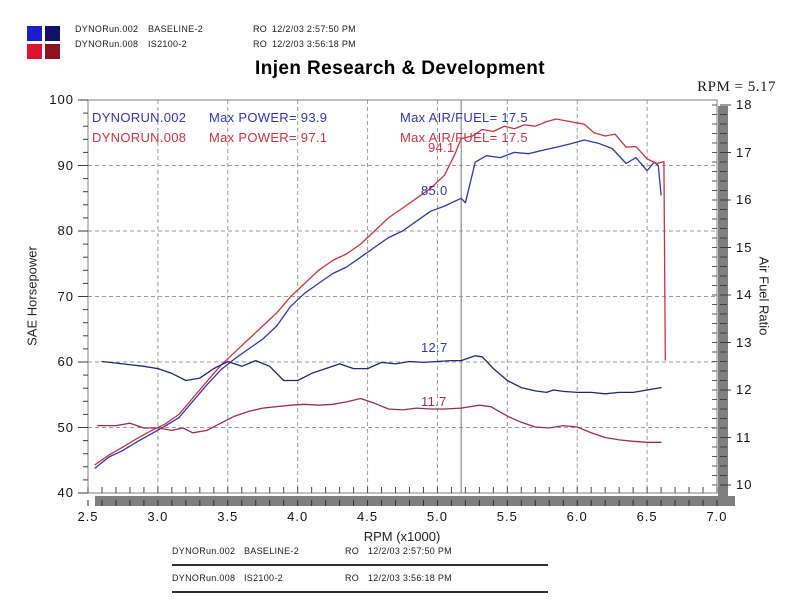 The image size is (800, 611). Describe the element at coordinates (314, 44) in the screenshot. I see `header-run-datetime-2: 12/2/03 3:56:18 PM` at that location.